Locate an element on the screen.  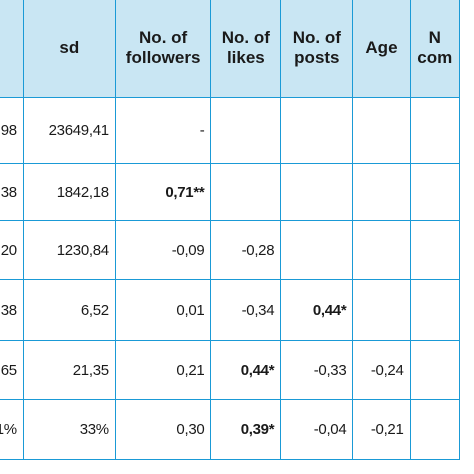
cell-mean: 1% is located at coordinates (12, 429).